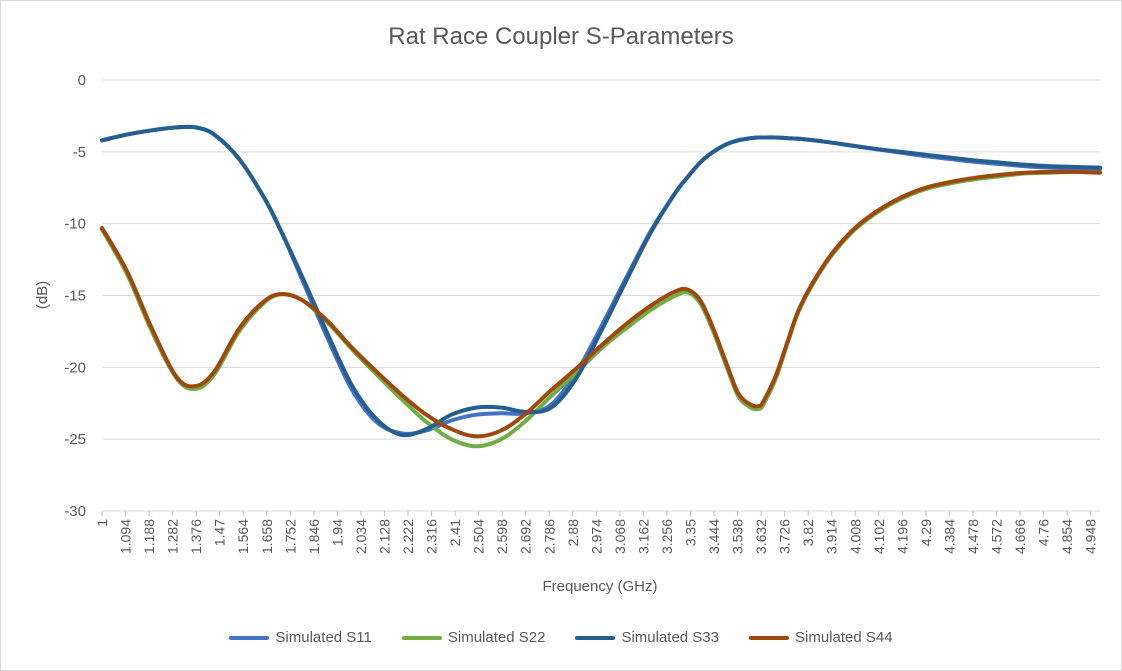 The image size is (1122, 671). What do you see at coordinates (337, 532) in the screenshot?
I see `x-tick-label: 1.94` at bounding box center [337, 532].